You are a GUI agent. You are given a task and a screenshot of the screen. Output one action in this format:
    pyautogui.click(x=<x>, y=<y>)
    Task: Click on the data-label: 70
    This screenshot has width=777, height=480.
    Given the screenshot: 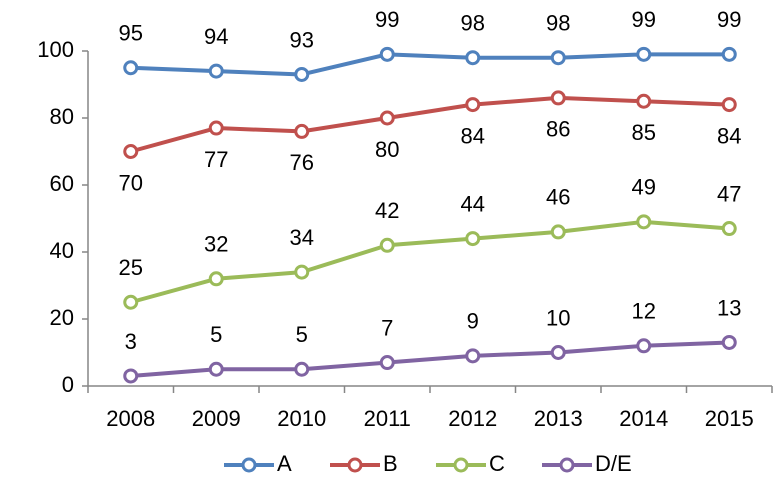 What is the action you would take?
    pyautogui.click(x=131, y=182)
    